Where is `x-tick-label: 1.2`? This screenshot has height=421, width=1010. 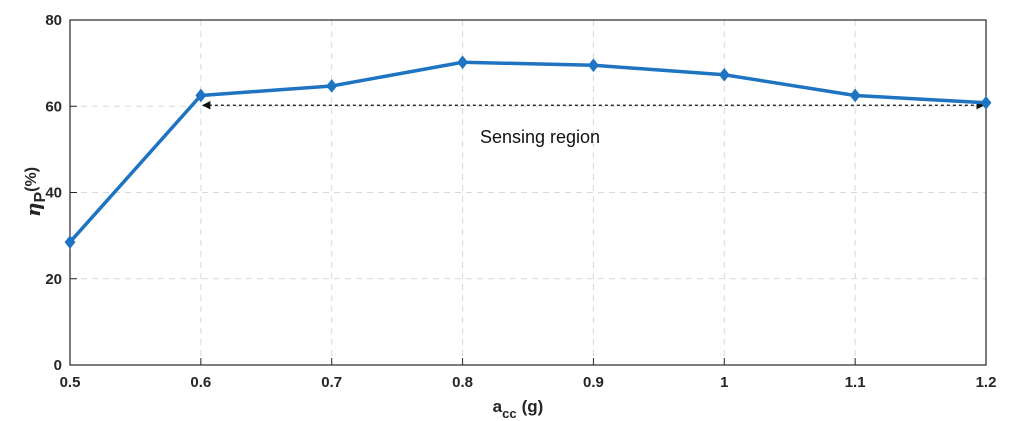
x-tick-label: 1.2 is located at coordinates (986, 382).